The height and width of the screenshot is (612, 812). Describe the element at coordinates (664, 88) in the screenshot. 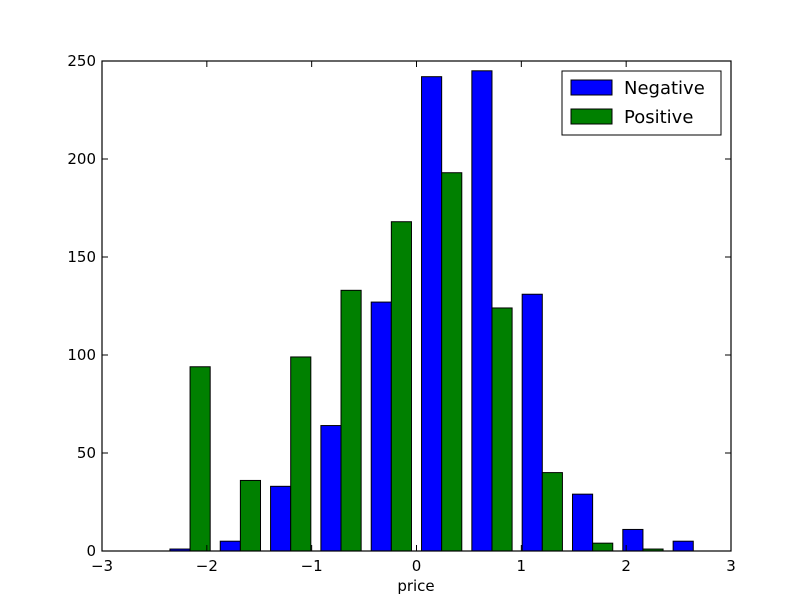

I see `legend-label-negative: Negative` at that location.